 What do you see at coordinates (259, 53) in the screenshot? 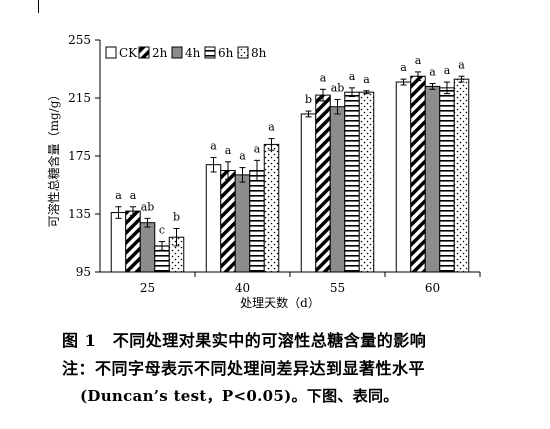
I see `legend-label: 8h` at bounding box center [259, 53].